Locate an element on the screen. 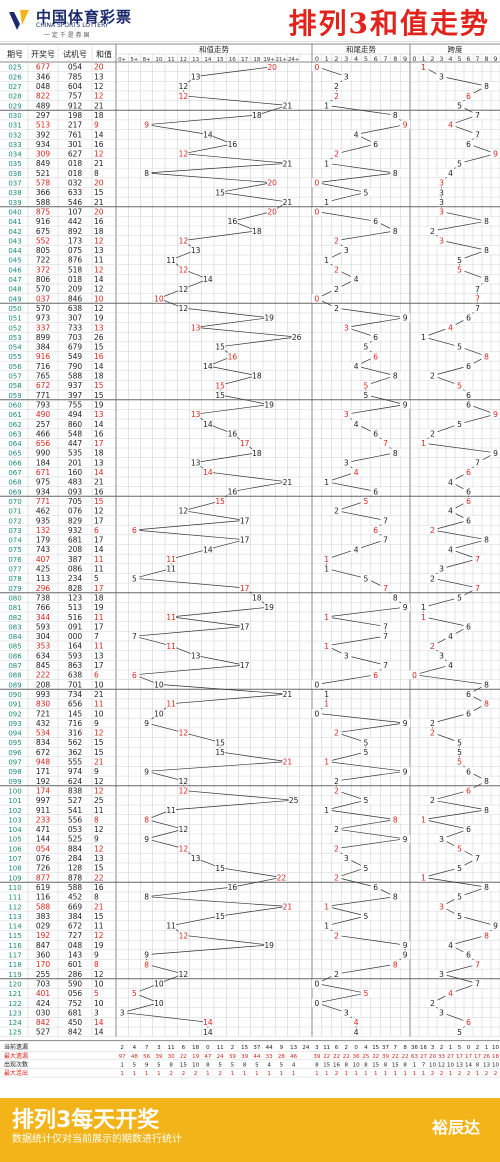 This screenshot has width=500, height=1162. period-cell: 053 is located at coordinates (14, 338).